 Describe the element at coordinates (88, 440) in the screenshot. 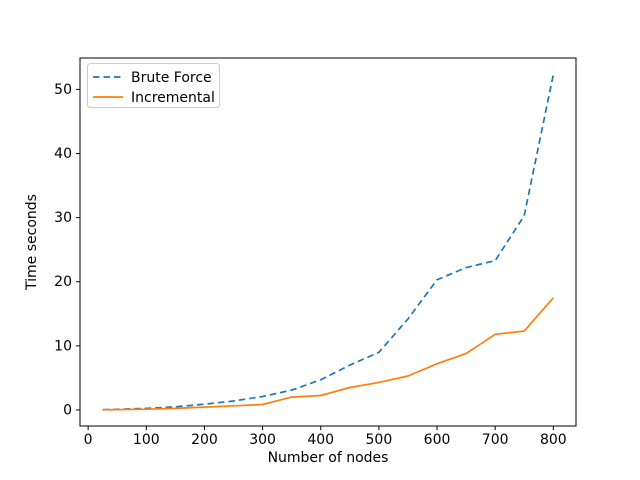

I see `x-tick-label: 0` at that location.